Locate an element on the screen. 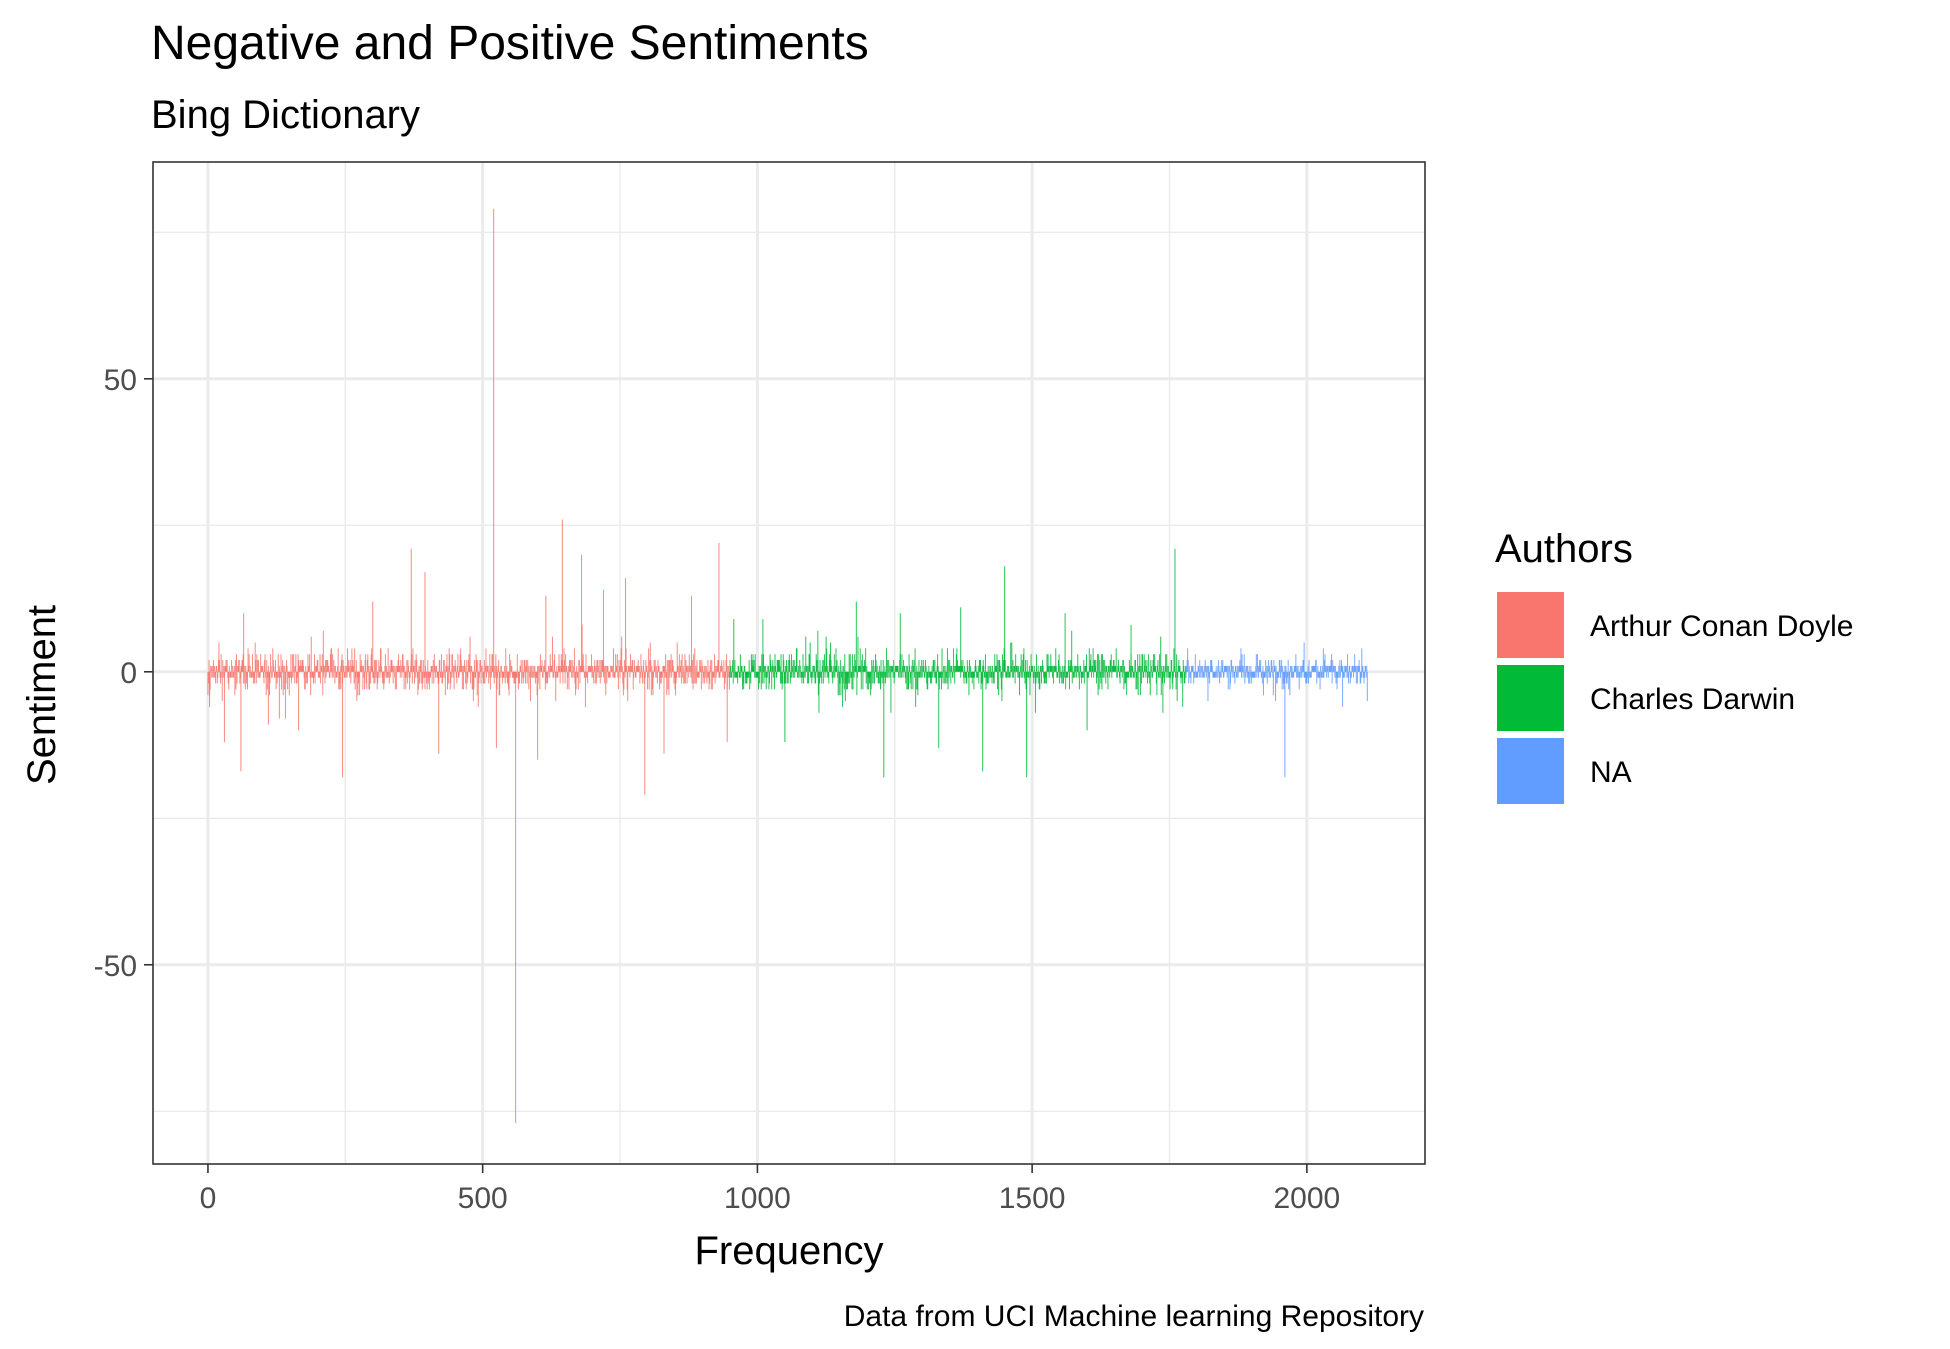 This screenshot has width=1950, height=1349. y-tick-label: -50 is located at coordinates (115, 966).